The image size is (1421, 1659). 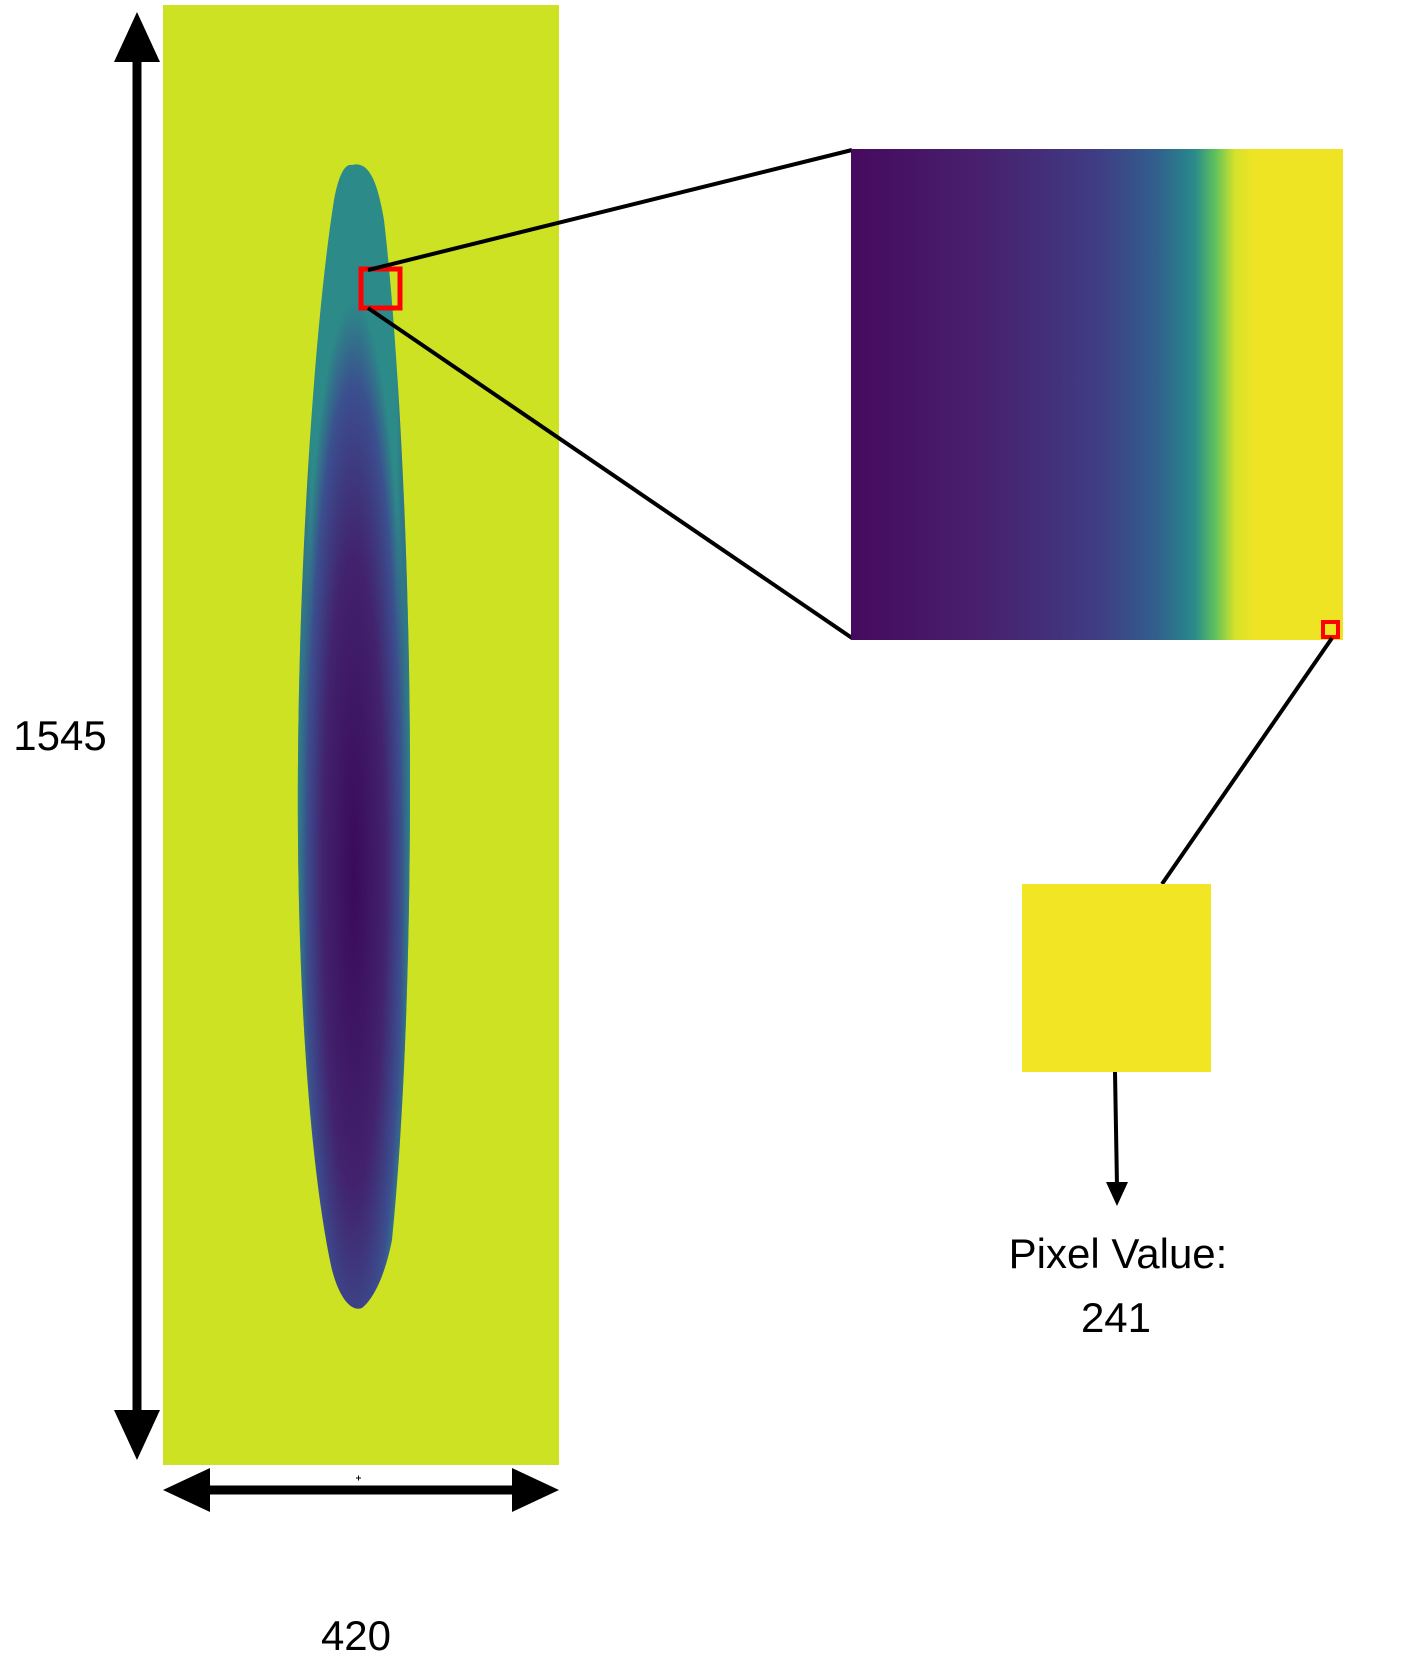 What do you see at coordinates (356, 1635) in the screenshot?
I see `width-label: 420` at bounding box center [356, 1635].